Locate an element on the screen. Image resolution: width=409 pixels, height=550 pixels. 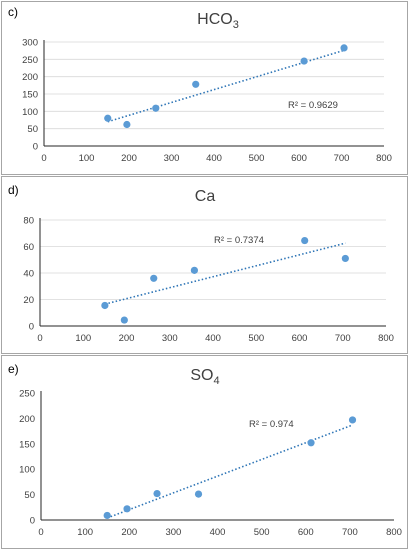
chart-title-subscript: 3 is located at coordinates (236, 25).